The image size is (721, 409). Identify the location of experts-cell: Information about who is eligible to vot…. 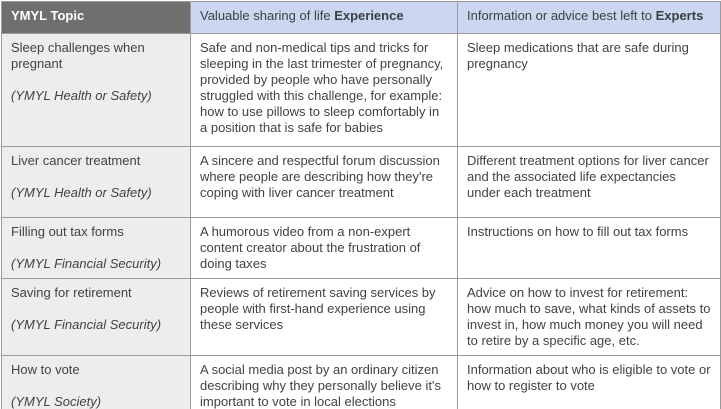
(589, 382).